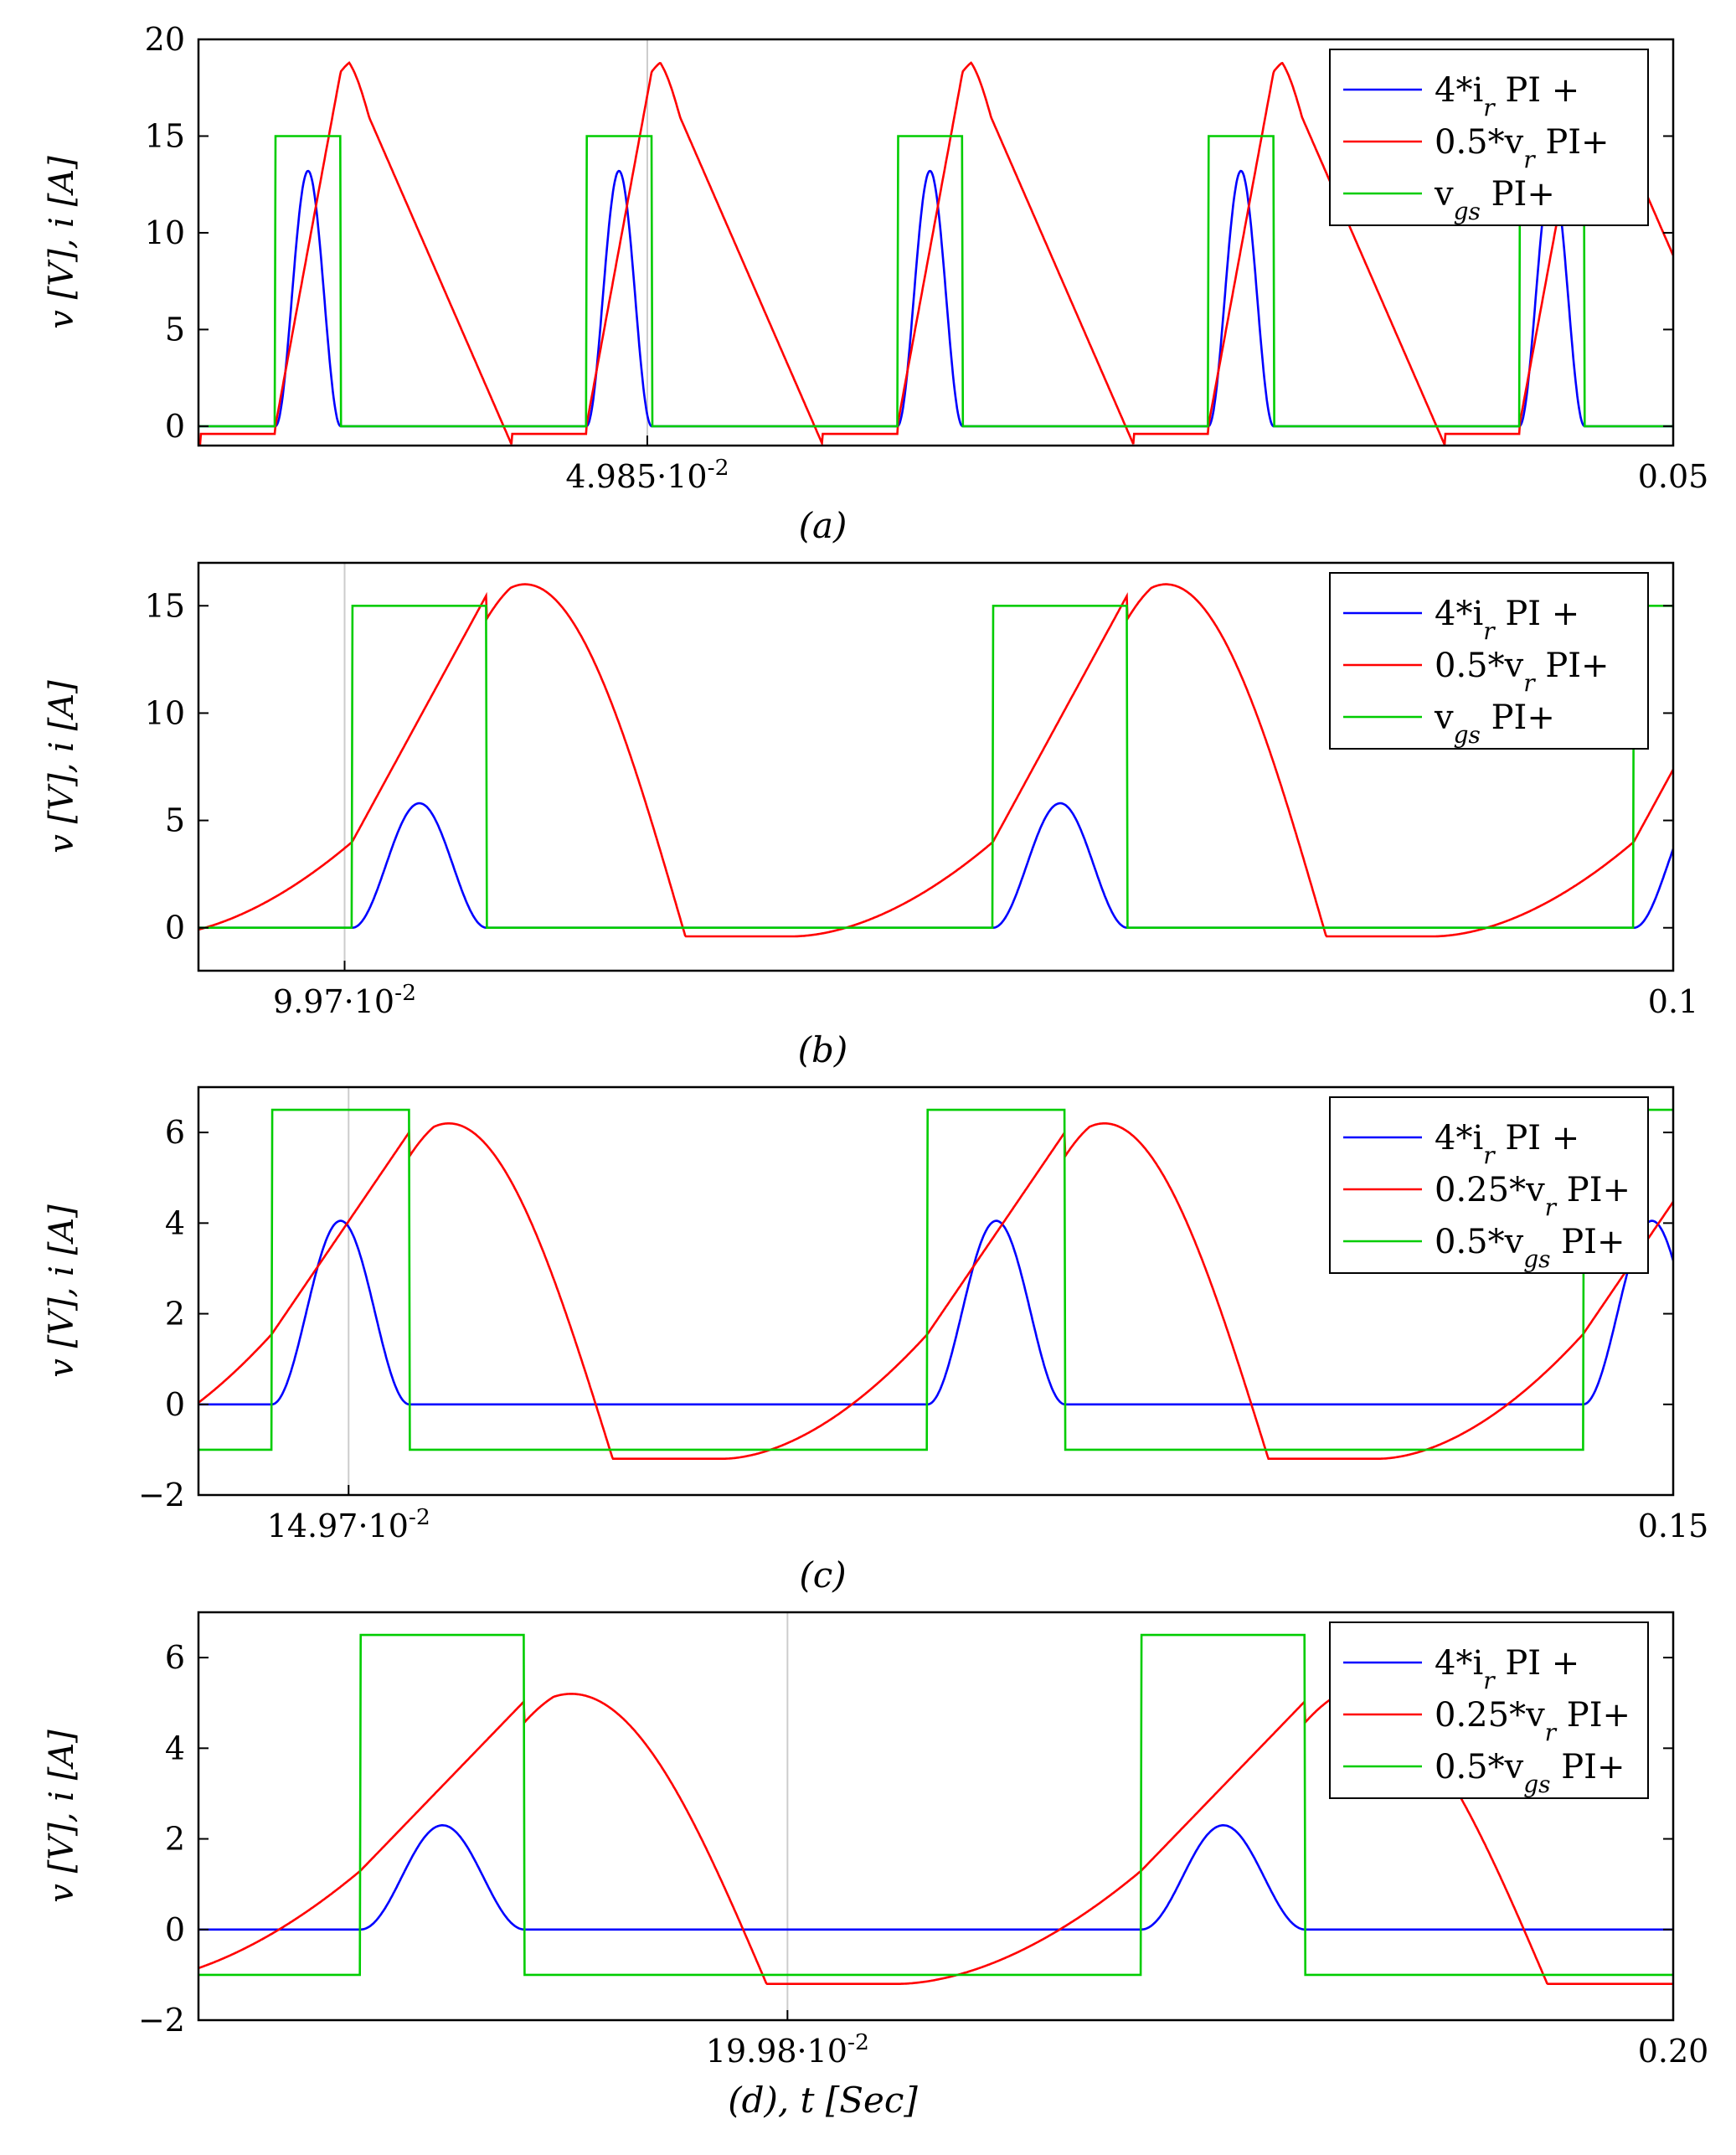 This screenshot has width=1736, height=2155. Describe the element at coordinates (823, 2100) in the screenshot. I see `panel-caption: (d), t [Sec]` at that location.